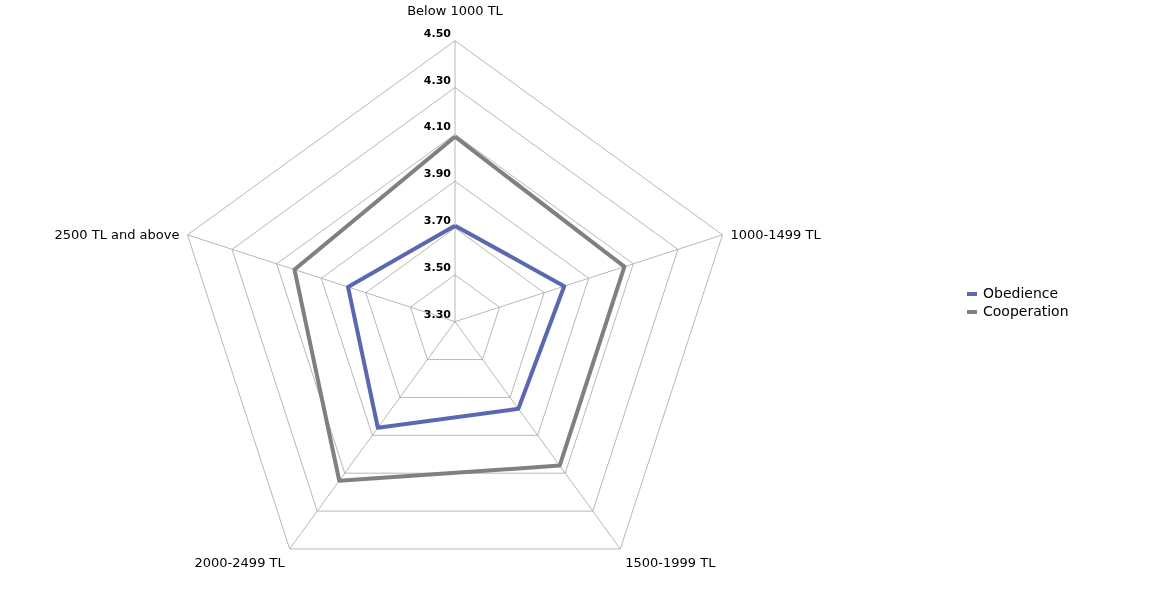 The image size is (1165, 607). Describe the element at coordinates (437, 80) in the screenshot. I see `y-tick-label: 4.30` at that location.